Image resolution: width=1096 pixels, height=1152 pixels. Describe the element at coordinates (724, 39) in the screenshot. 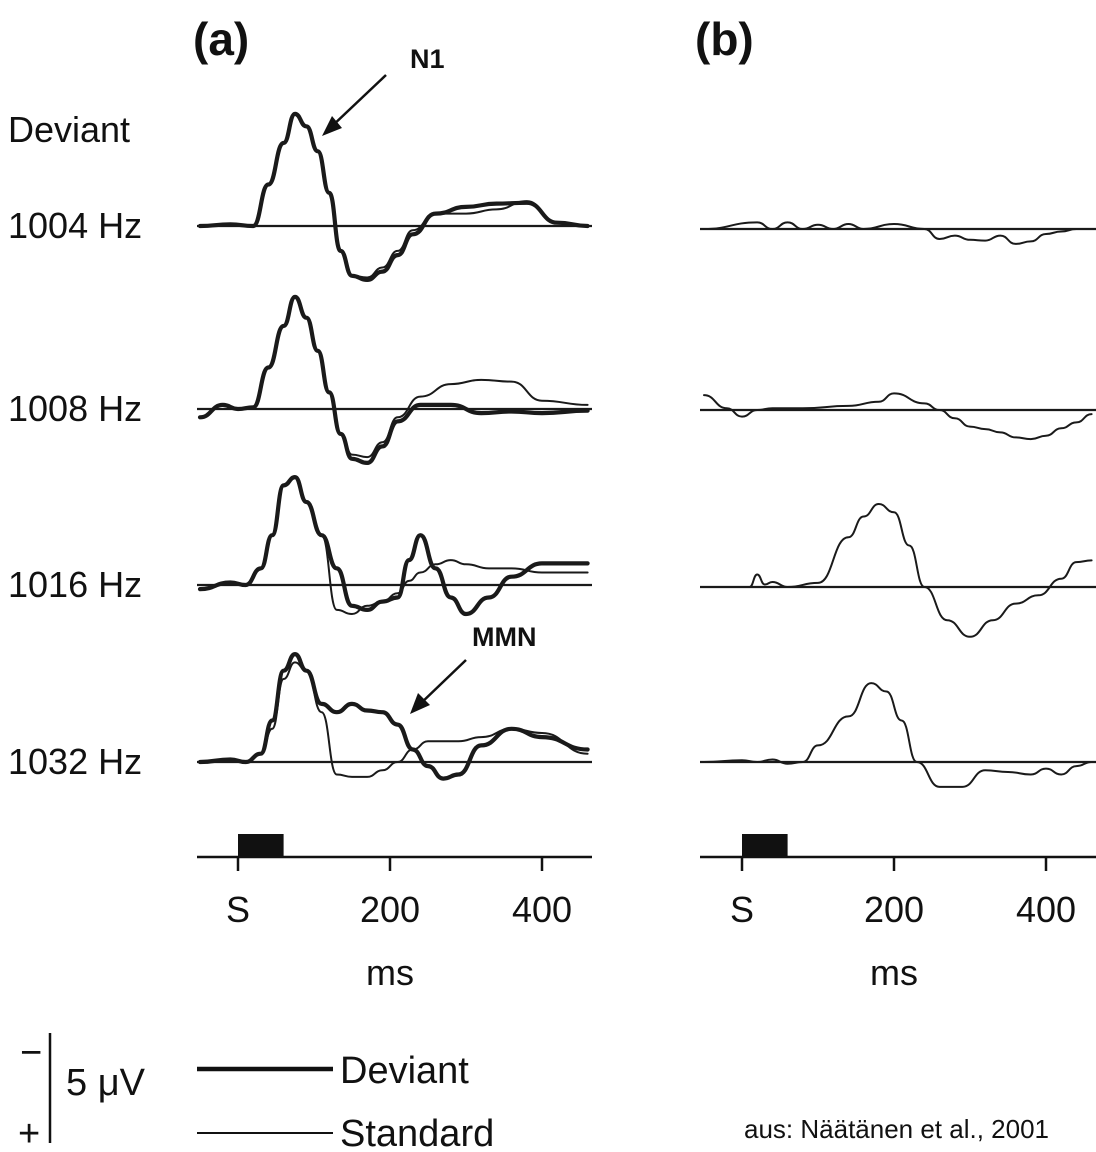

I see `panel-b-letter: (b)` at that location.